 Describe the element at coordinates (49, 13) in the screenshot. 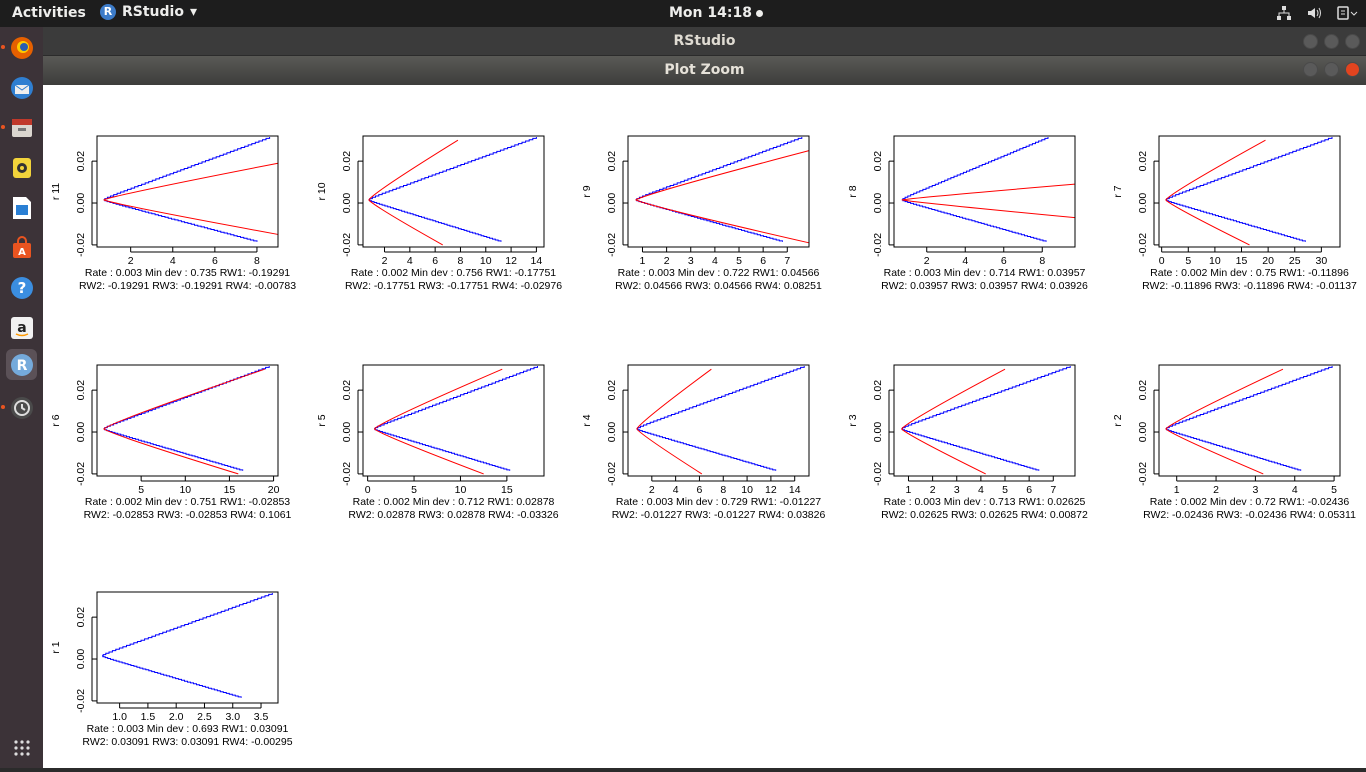

I see `activities-button: Activities` at that location.